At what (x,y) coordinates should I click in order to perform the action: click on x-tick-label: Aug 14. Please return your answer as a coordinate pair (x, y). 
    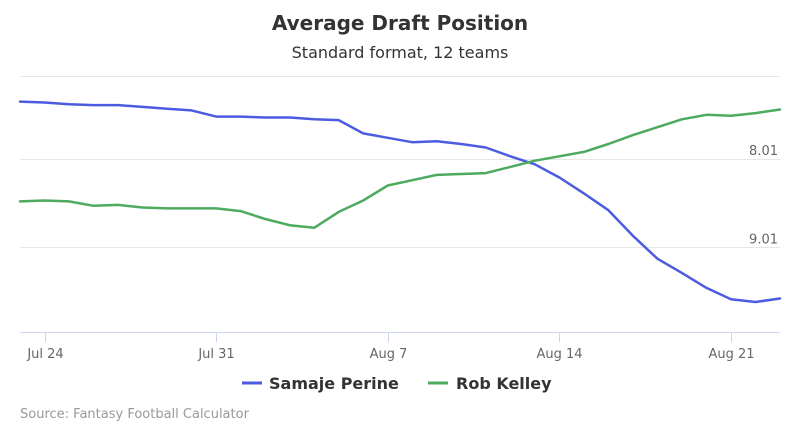
    Looking at the image, I should click on (559, 354).